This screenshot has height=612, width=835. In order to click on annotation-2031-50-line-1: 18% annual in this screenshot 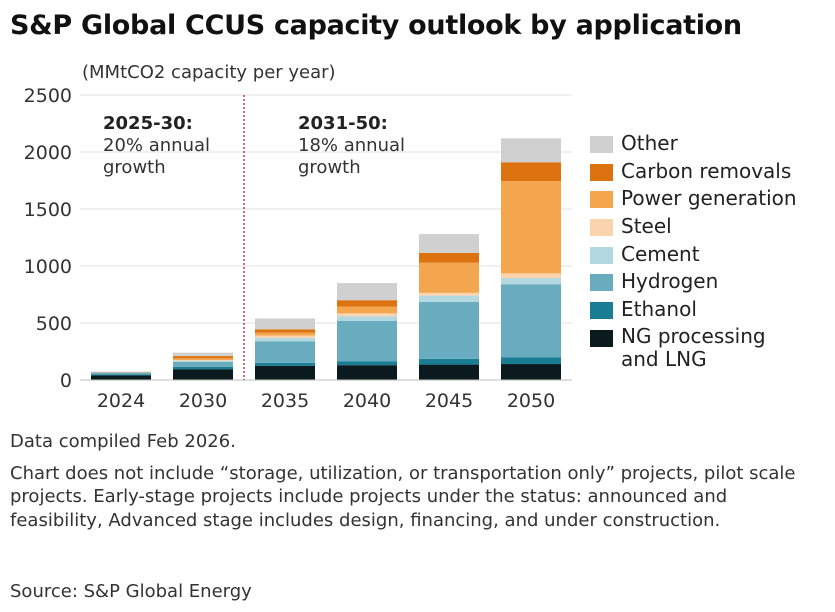, I will do `click(352, 145)`.